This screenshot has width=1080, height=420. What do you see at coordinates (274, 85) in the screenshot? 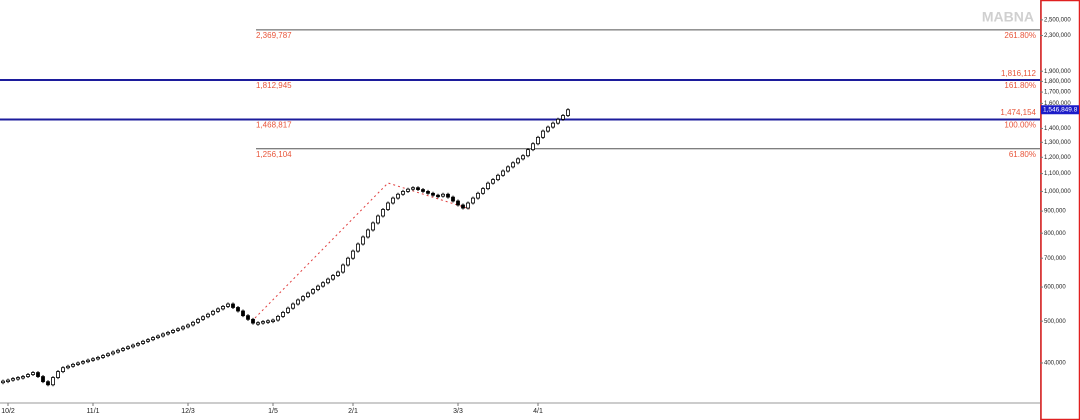
I see `fib-level-label: 1,812,945` at bounding box center [274, 85].